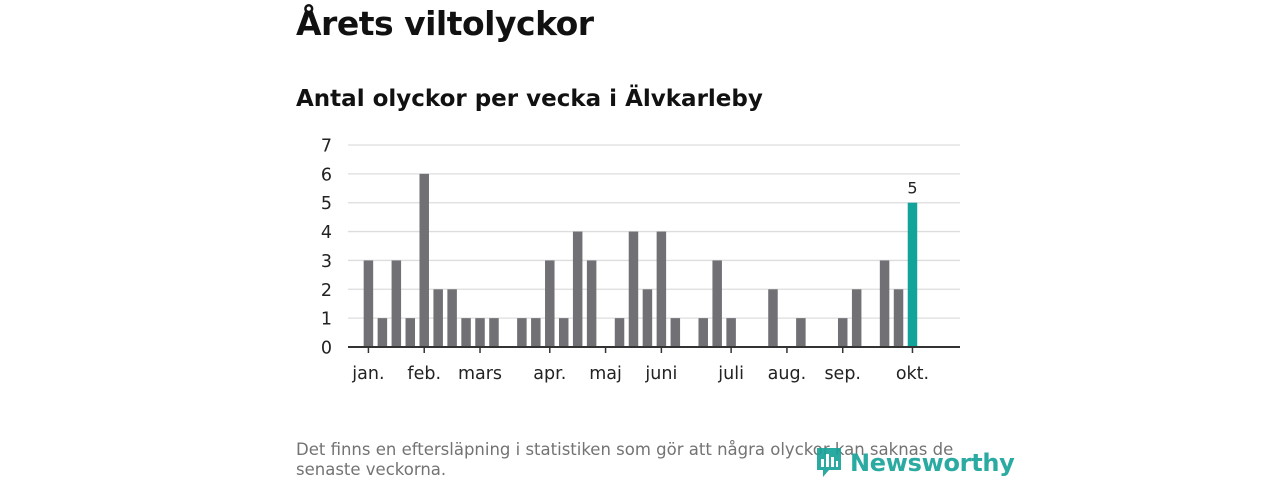  Describe the element at coordinates (932, 463) in the screenshot. I see `brand-name: Newsworthy` at that location.